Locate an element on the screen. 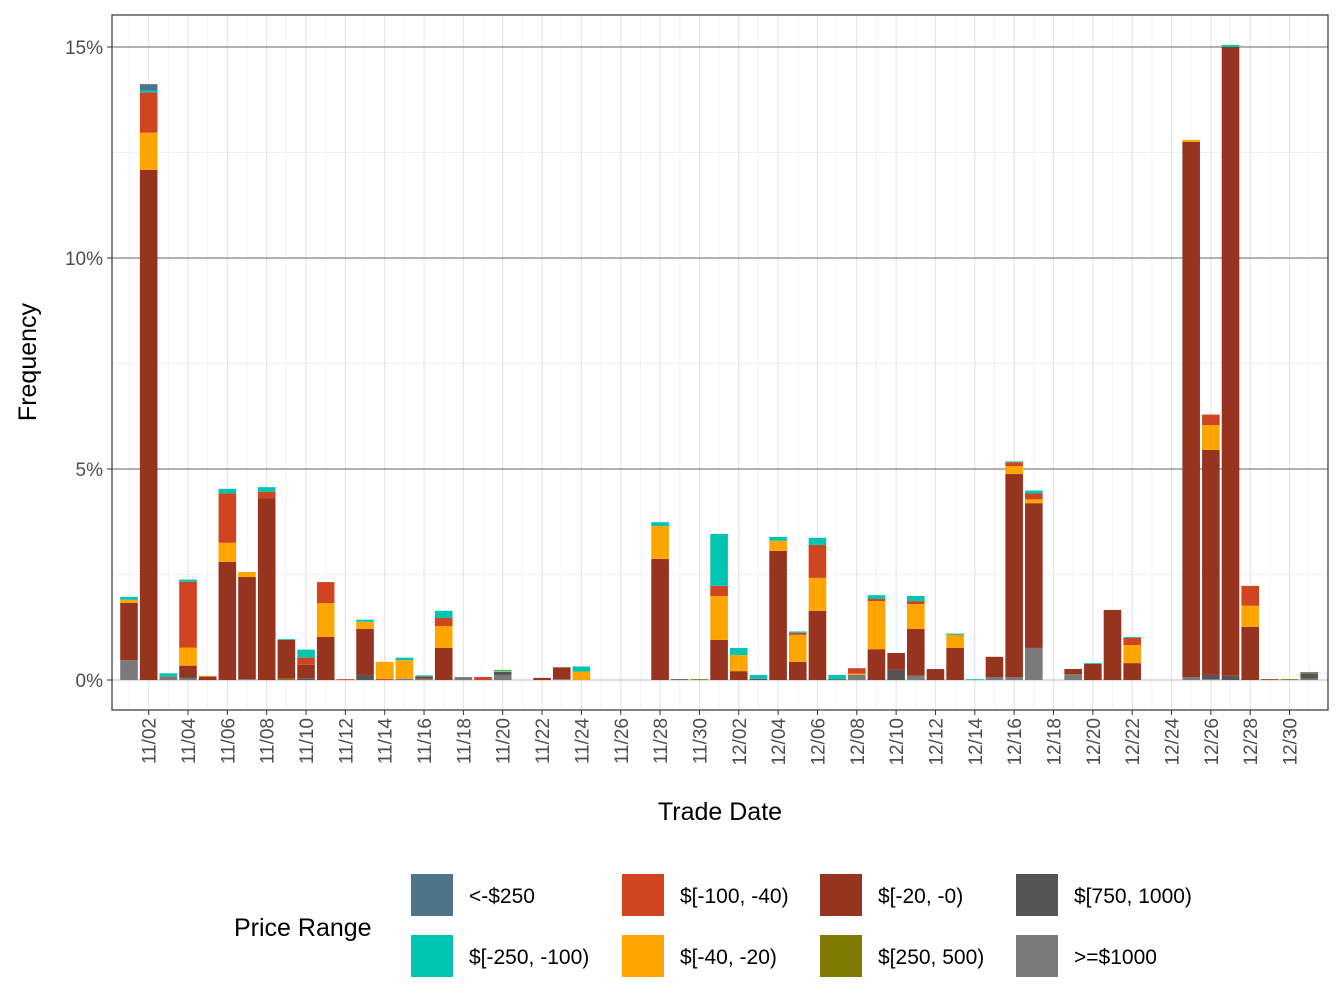 The image size is (1344, 1008). y-axis-title: Frequency is located at coordinates (28, 361).